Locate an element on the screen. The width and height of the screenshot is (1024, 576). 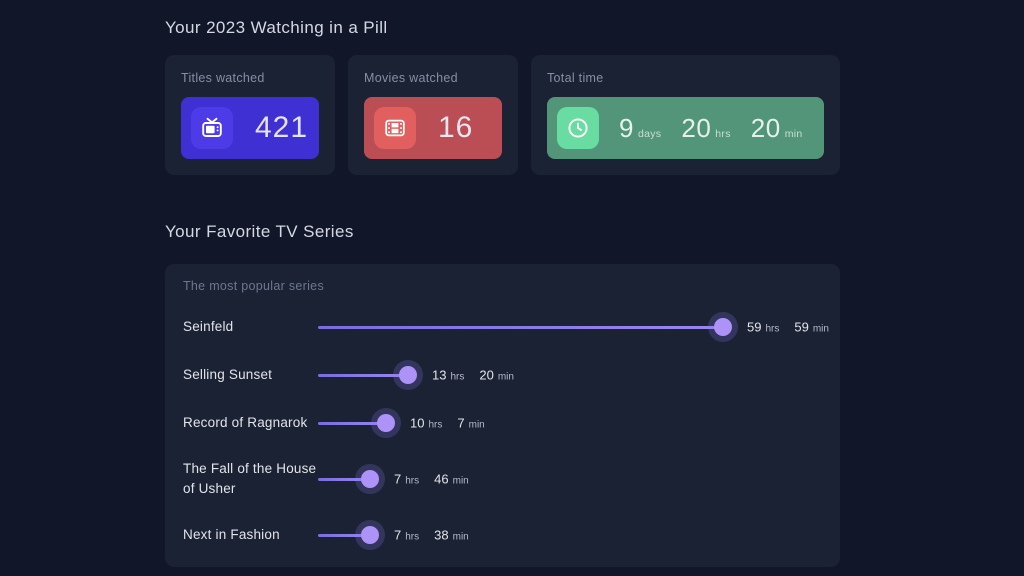
hours-number: 59 is located at coordinates (754, 327).